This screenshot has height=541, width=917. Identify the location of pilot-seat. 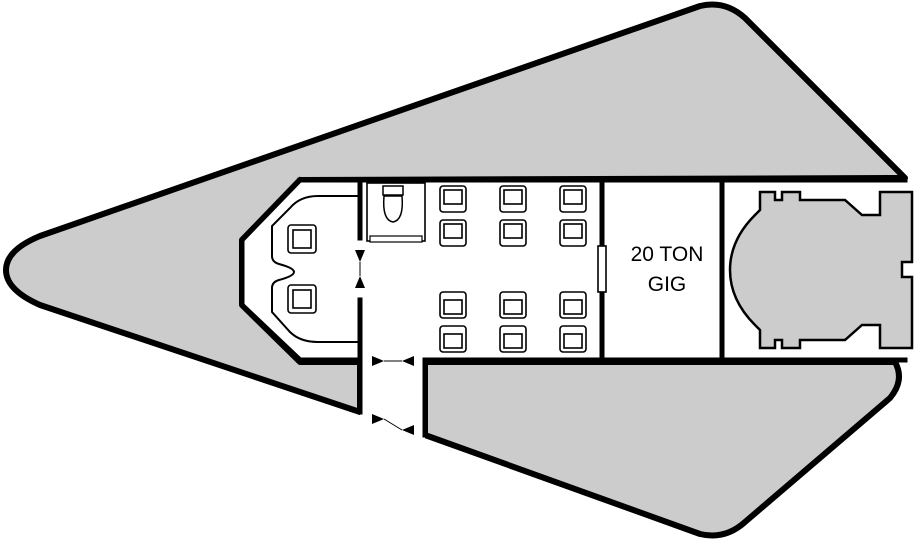
(302, 239).